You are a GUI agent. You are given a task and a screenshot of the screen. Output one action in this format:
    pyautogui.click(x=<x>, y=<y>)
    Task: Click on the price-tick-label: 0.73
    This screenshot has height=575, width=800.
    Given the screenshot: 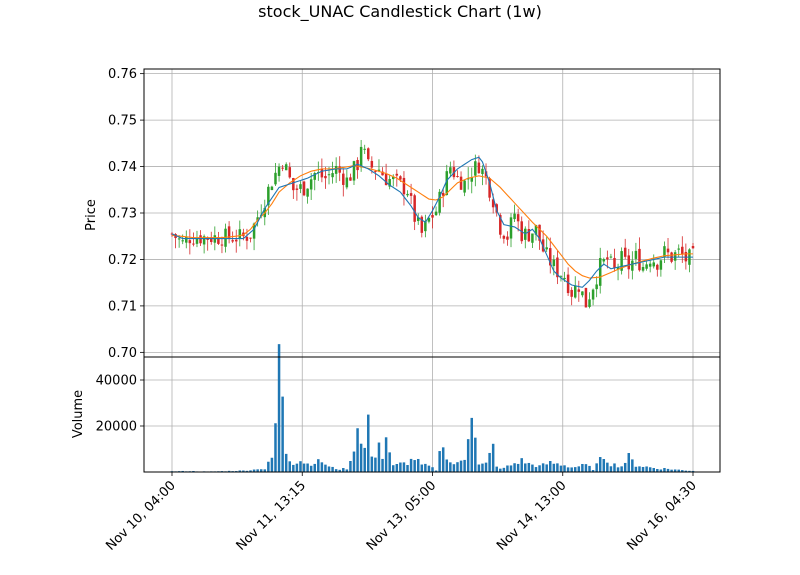 What is the action you would take?
    pyautogui.click(x=122, y=214)
    